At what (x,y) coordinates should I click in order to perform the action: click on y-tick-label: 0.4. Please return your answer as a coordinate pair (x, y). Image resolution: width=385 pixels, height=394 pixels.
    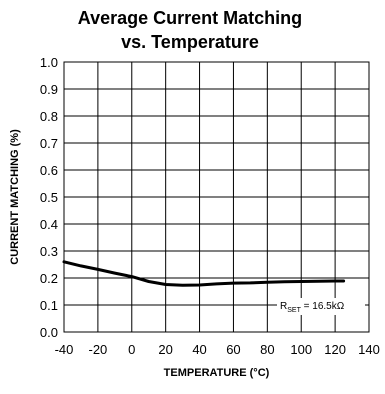
    Looking at the image, I should click on (49, 224).